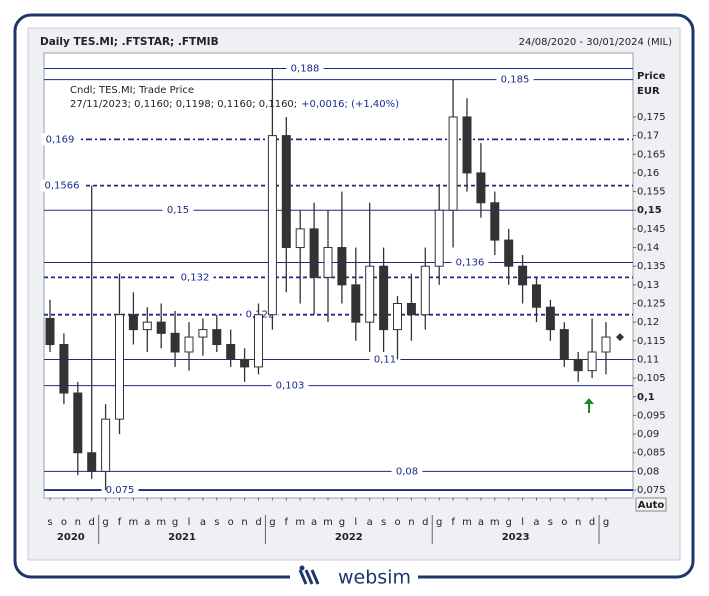  I want to click on y-tick-label: 0,135, so click(651, 266).